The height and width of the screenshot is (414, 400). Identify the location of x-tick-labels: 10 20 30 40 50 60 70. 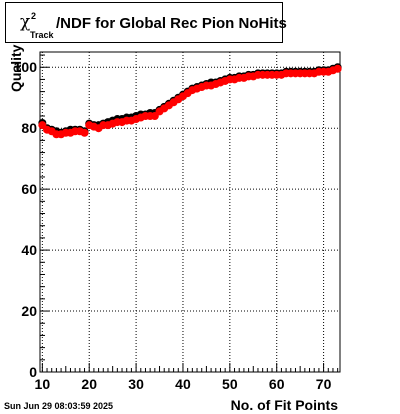
(183, 384).